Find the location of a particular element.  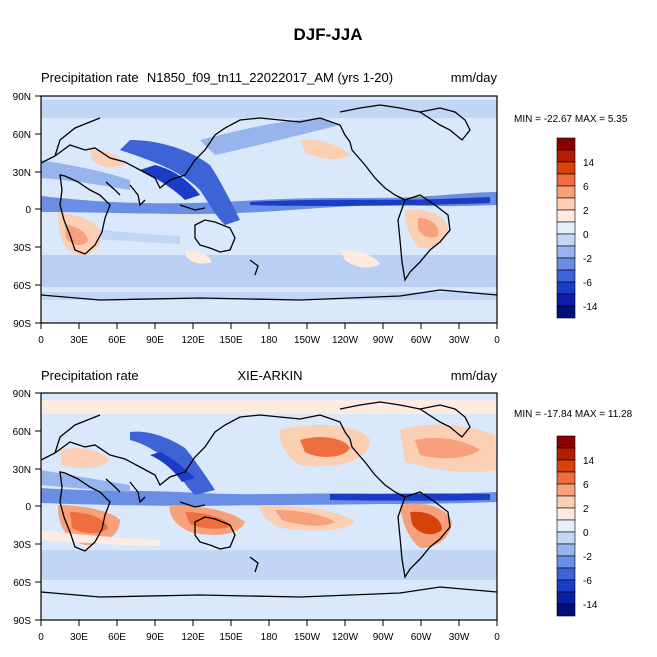

colorbar-2-label: -6 is located at coordinates (587, 581).